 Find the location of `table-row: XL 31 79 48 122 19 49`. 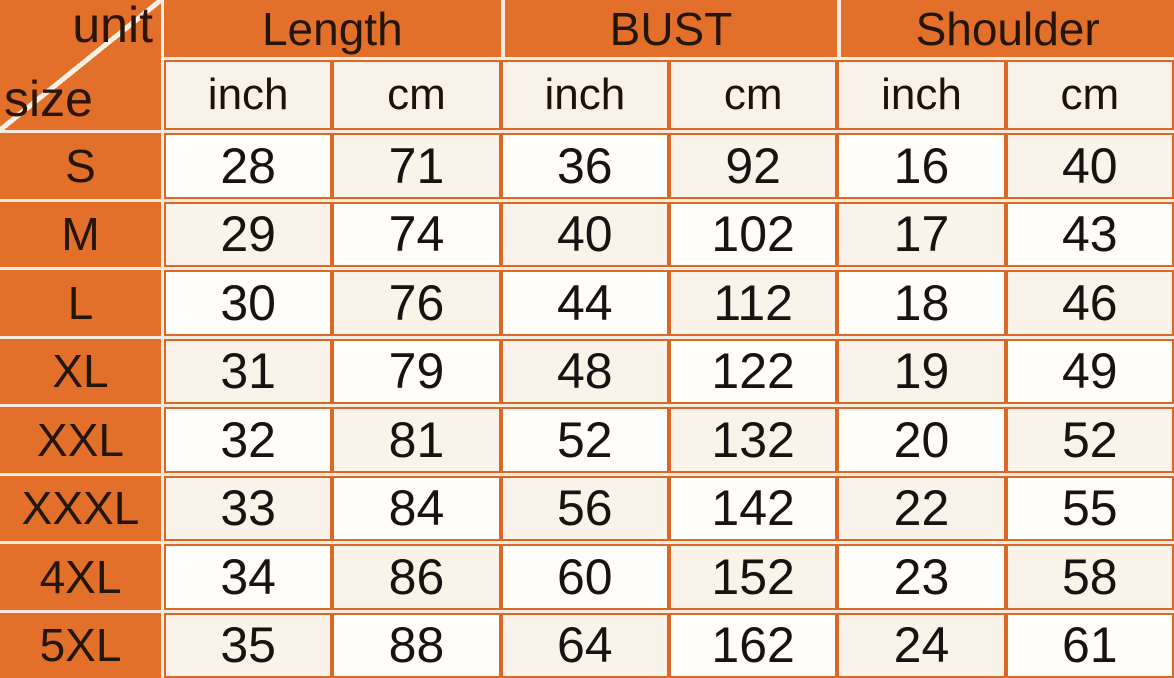

table-row: XL 31 79 48 122 19 49 is located at coordinates (587, 371).